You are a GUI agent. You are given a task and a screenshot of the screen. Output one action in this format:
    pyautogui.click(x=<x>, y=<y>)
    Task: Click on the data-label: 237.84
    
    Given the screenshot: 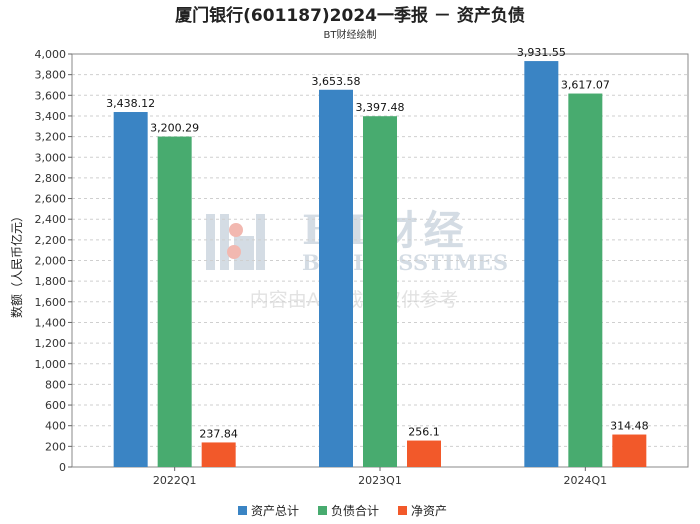 What is the action you would take?
    pyautogui.click(x=218, y=433)
    